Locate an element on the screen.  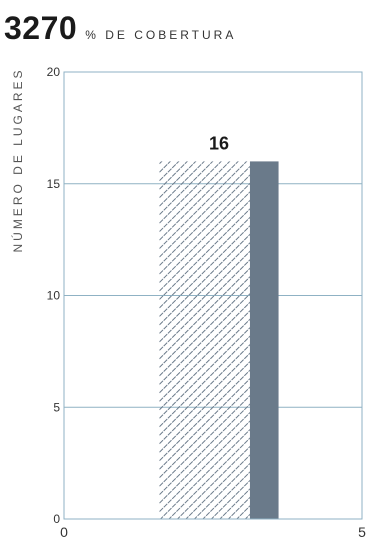
coverage-subtitle: % DE COBERTURA is located at coordinates (161, 35).